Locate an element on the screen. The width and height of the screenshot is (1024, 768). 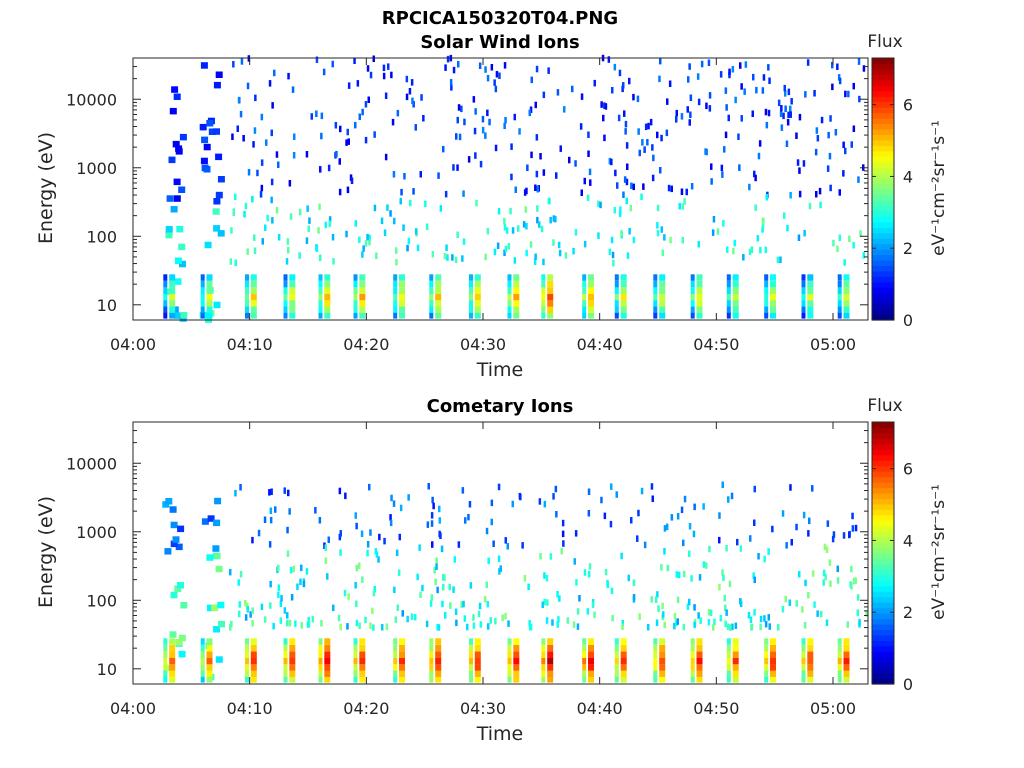
x-tick-label: 04:20 is located at coordinates (366, 708).